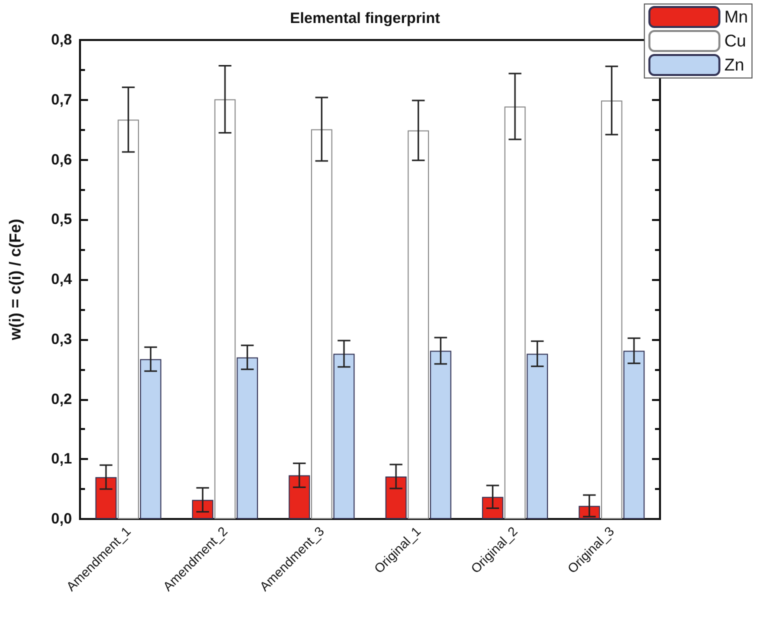 The height and width of the screenshot is (624, 760). Describe the element at coordinates (16, 280) in the screenshot. I see `y-axis-title: w(i) = c(i) / c(Fe)` at that location.